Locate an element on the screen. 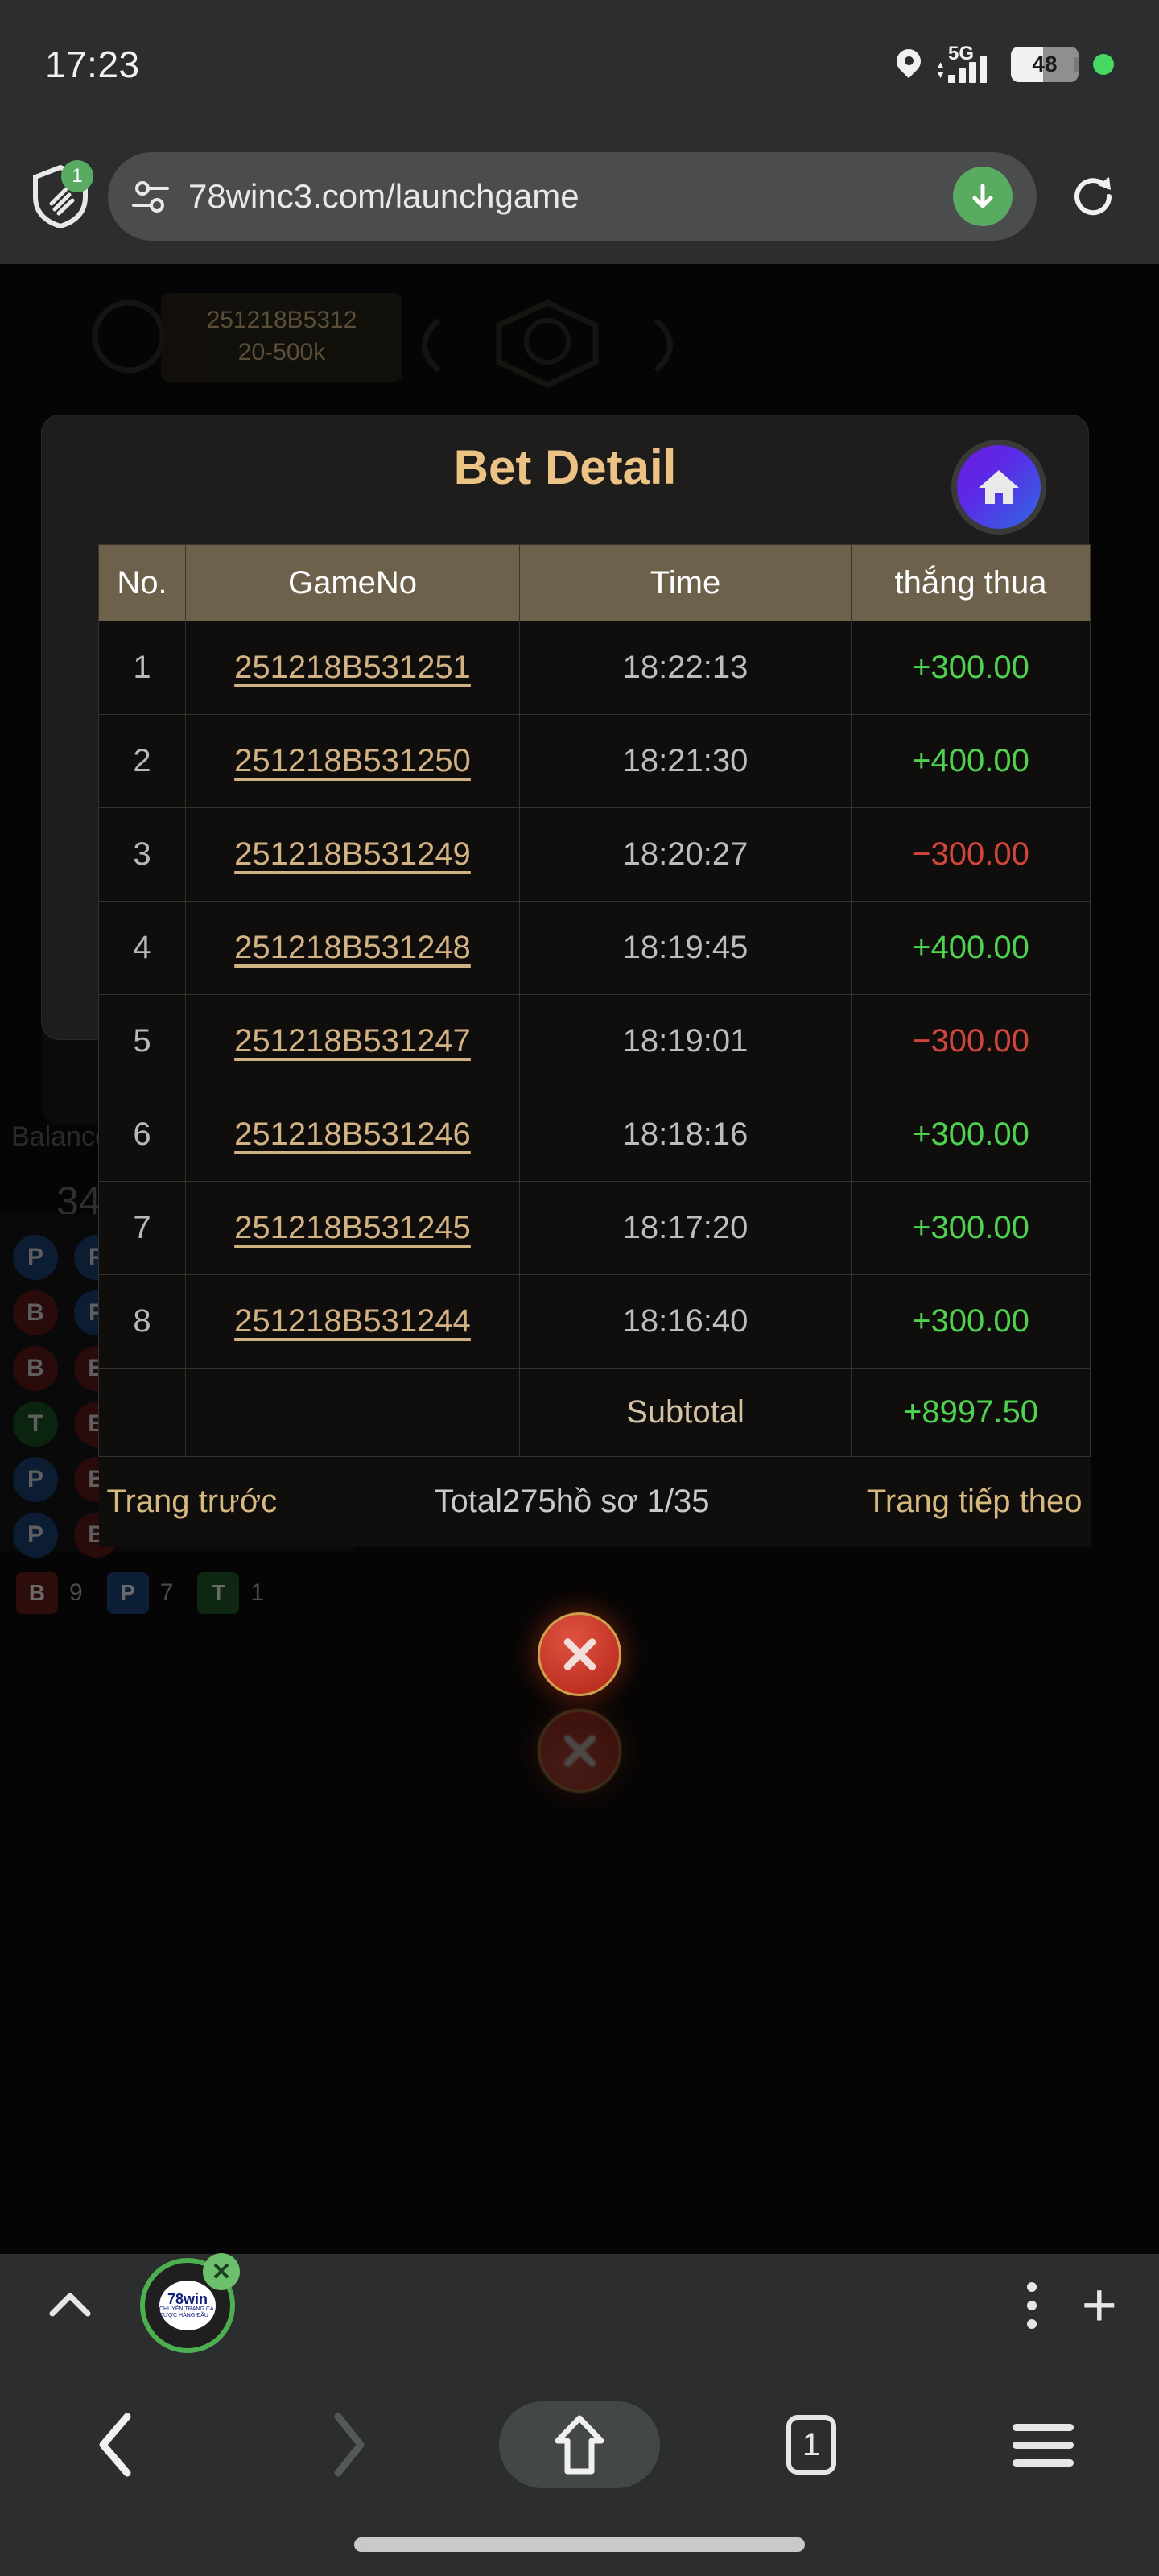 The width and height of the screenshot is (1159, 2576). address-bar: 78winc3.com/launchgame is located at coordinates (572, 196).